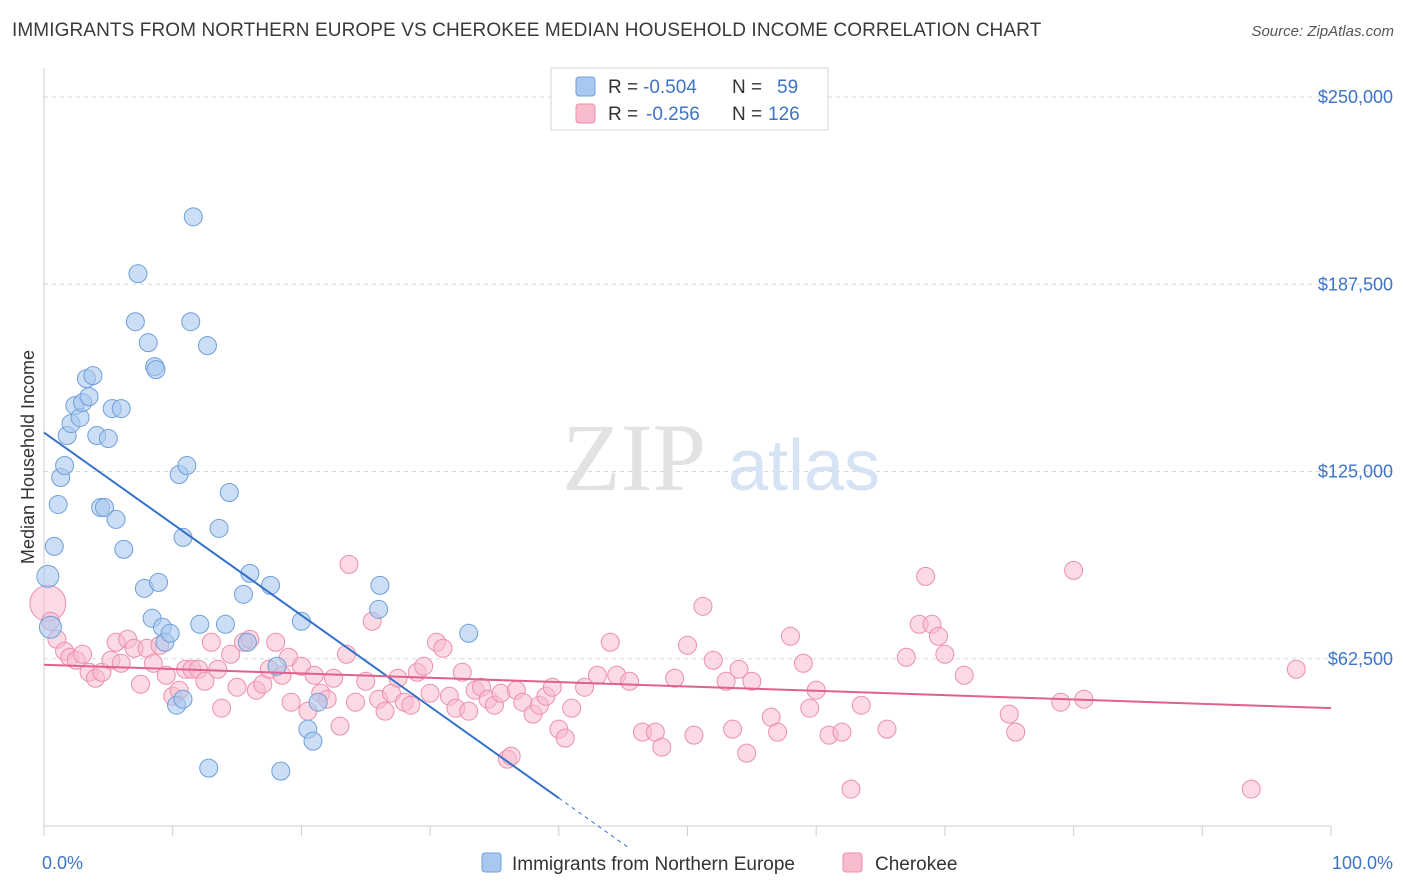 This screenshot has width=1406, height=892. Describe the element at coordinates (585, 113) in the screenshot. I see `legend-swatch-pink` at that location.